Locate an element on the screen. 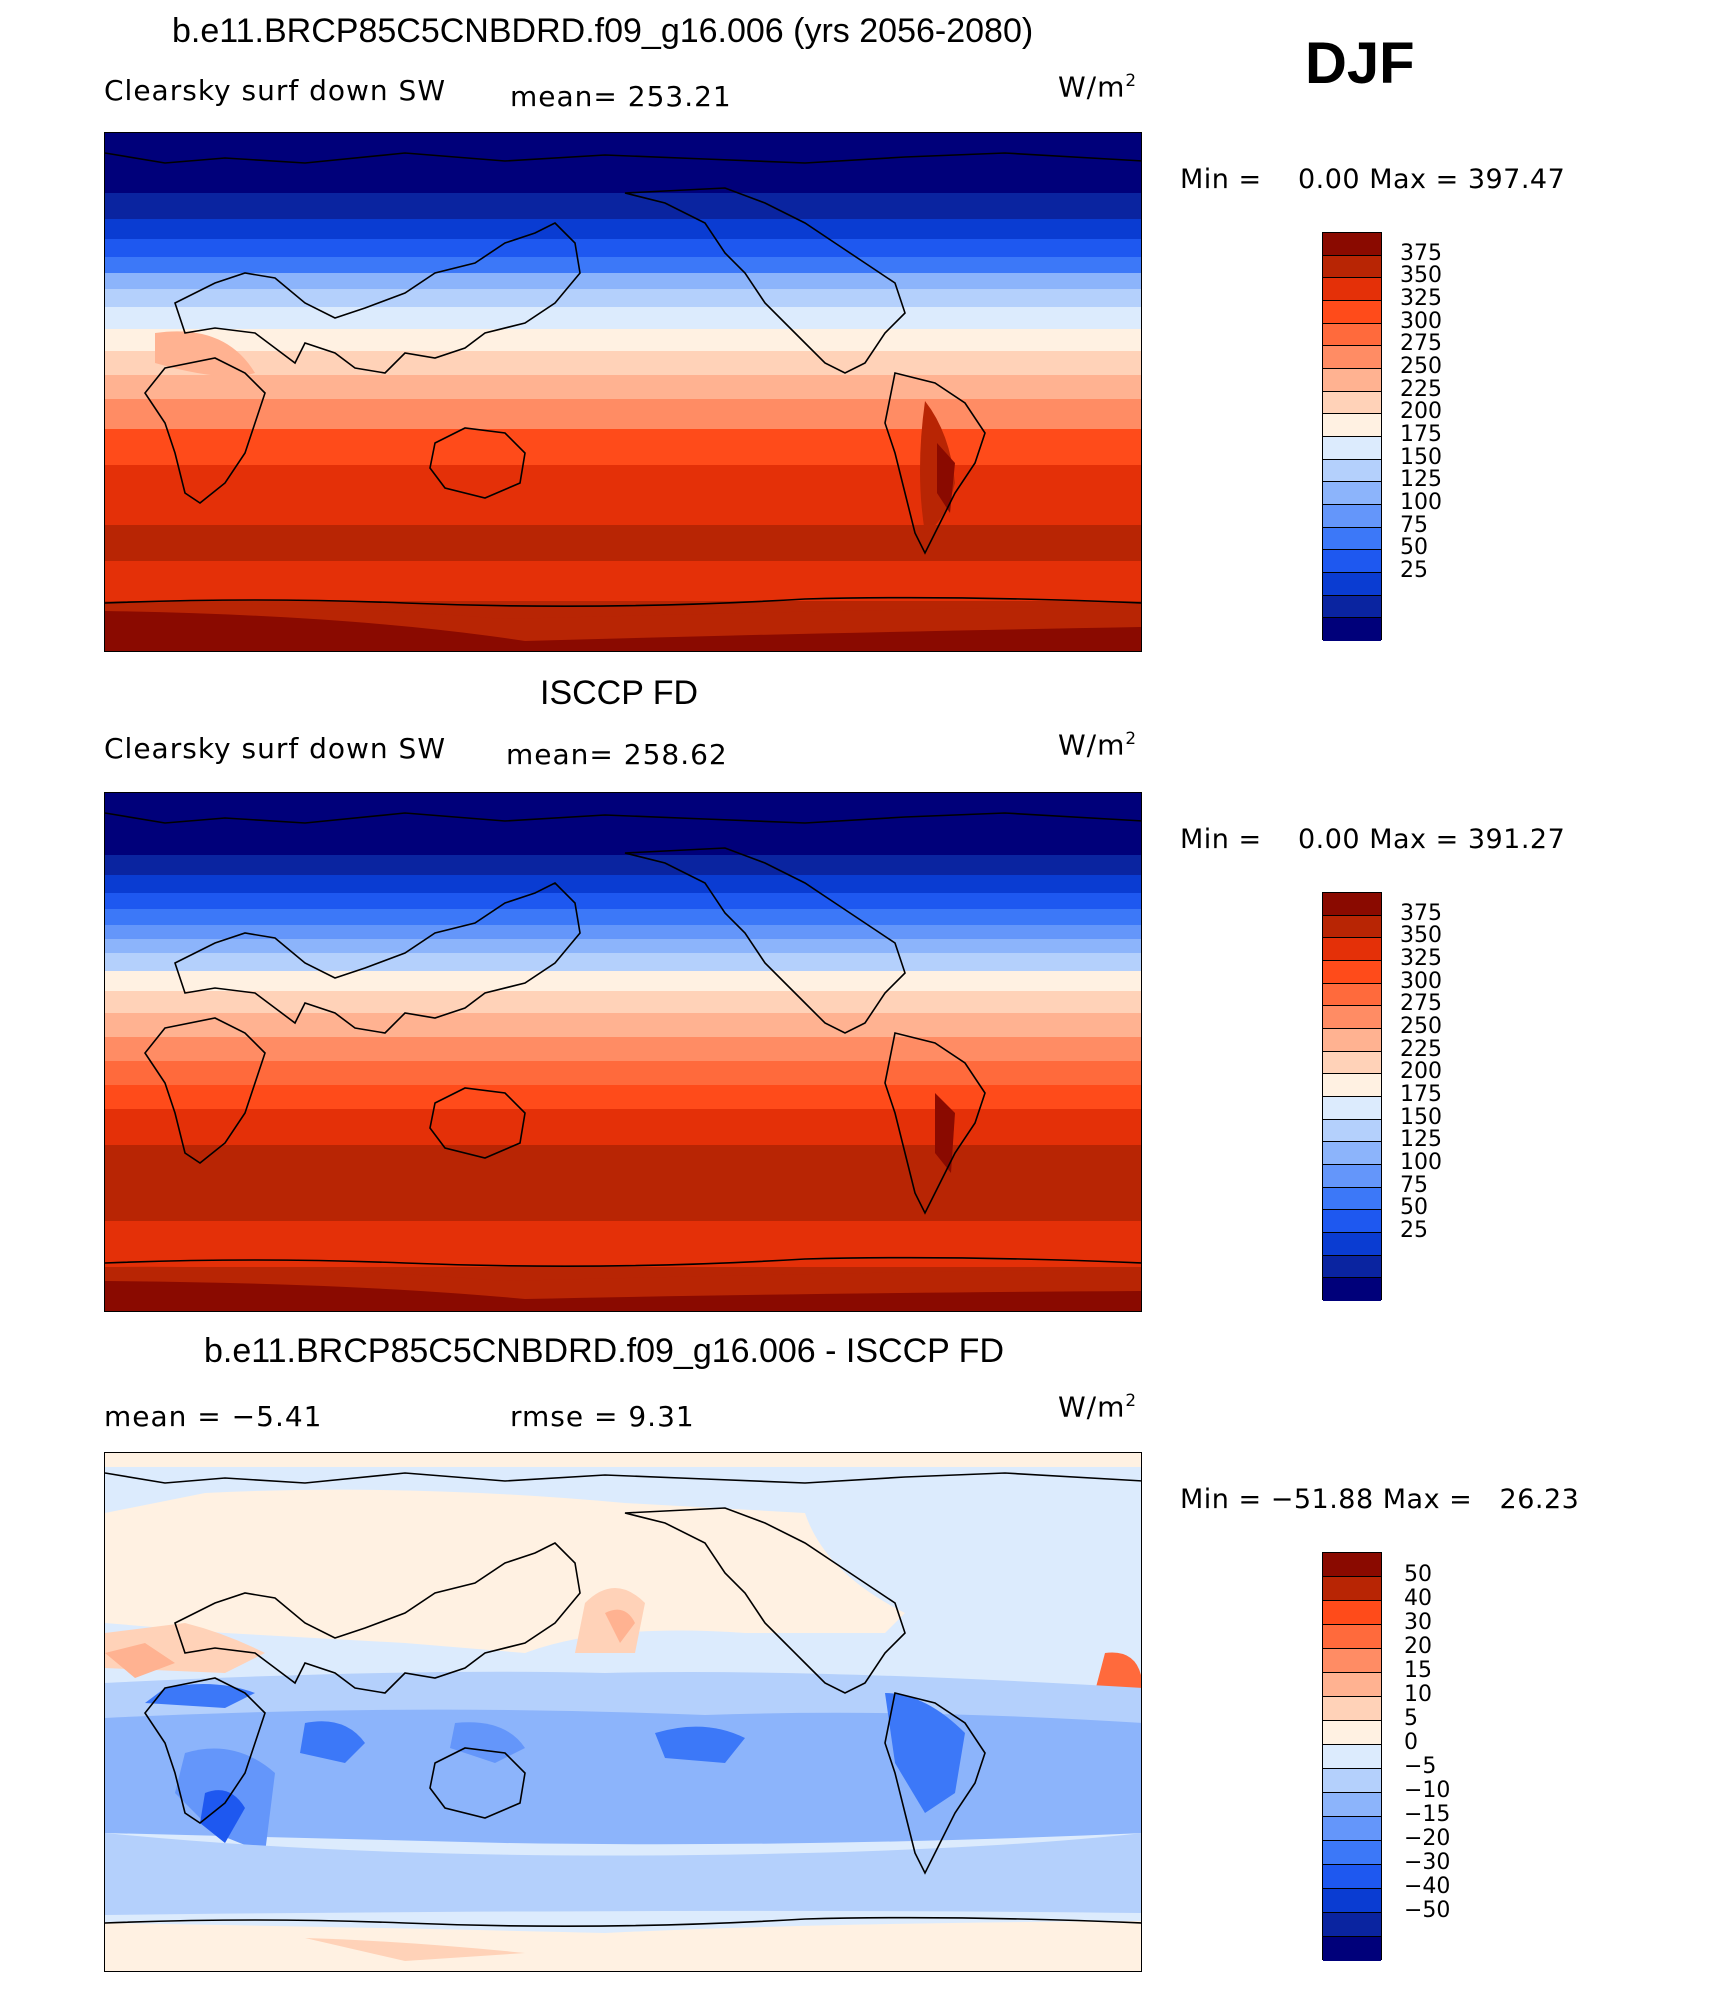 The height and width of the screenshot is (1991, 1710). panel-3-rmse-label: rmse = 9.31 is located at coordinates (602, 1416).